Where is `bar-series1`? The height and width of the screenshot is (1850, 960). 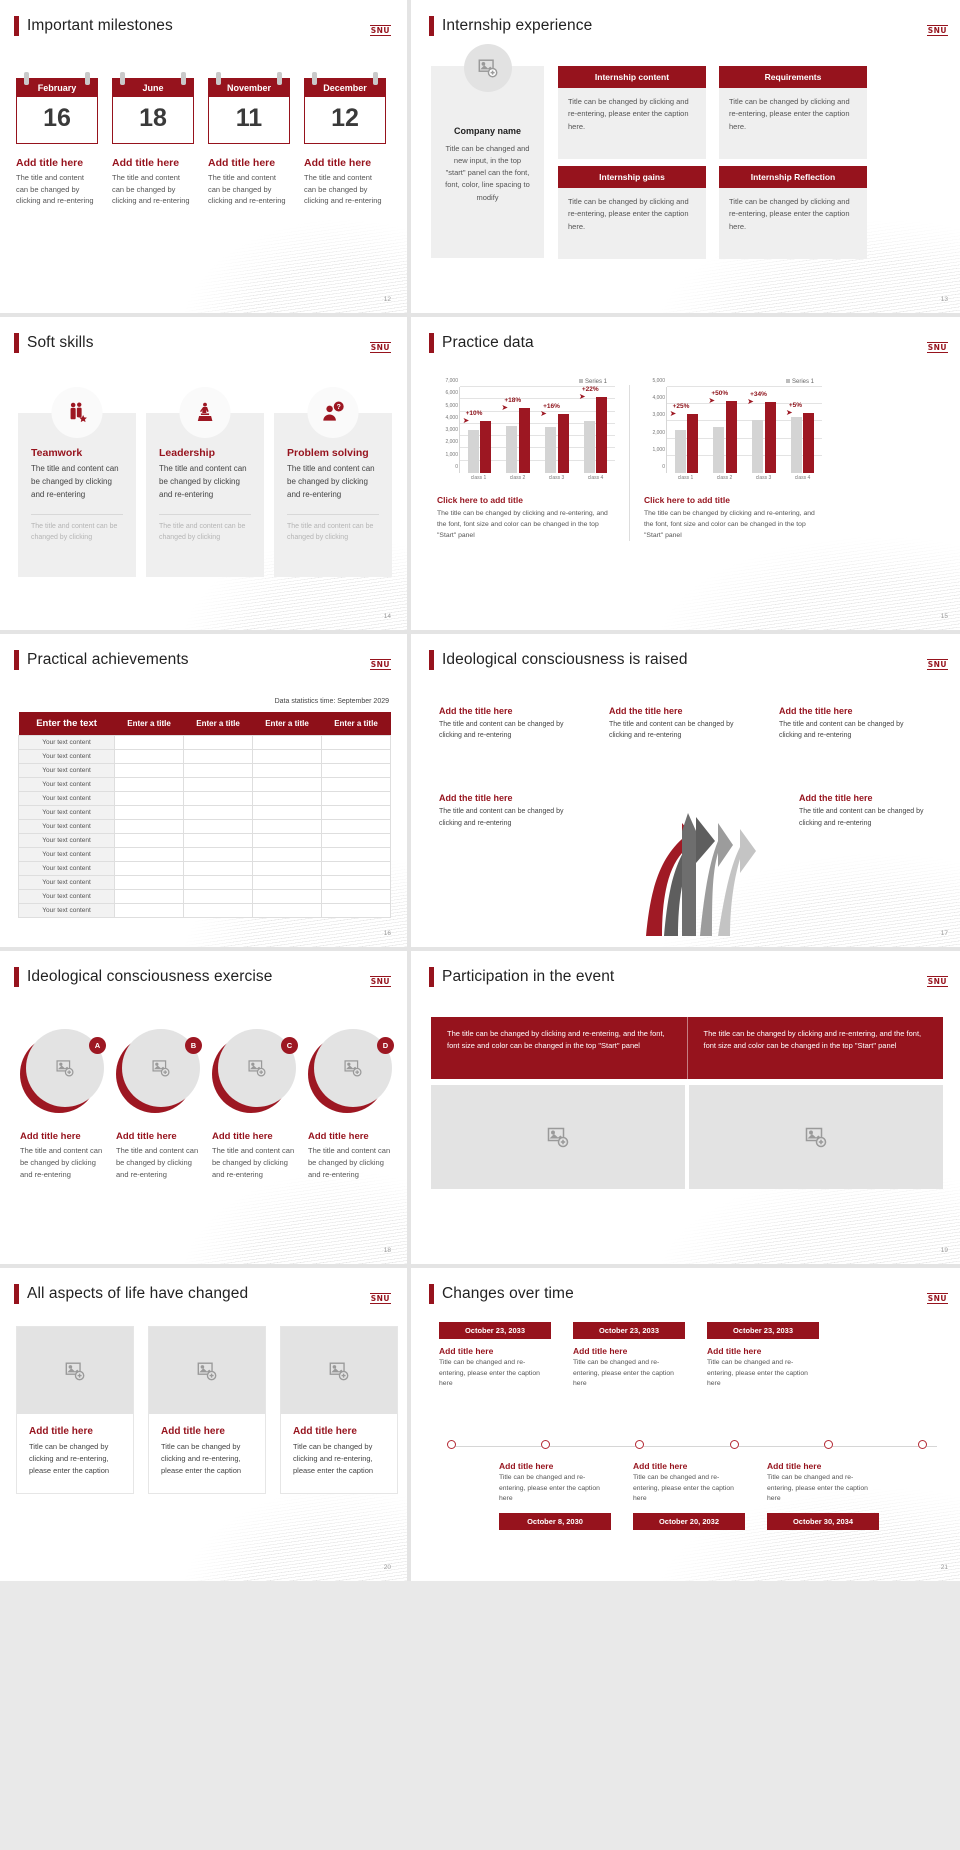
bar-series1 is located at coordinates (758, 446).